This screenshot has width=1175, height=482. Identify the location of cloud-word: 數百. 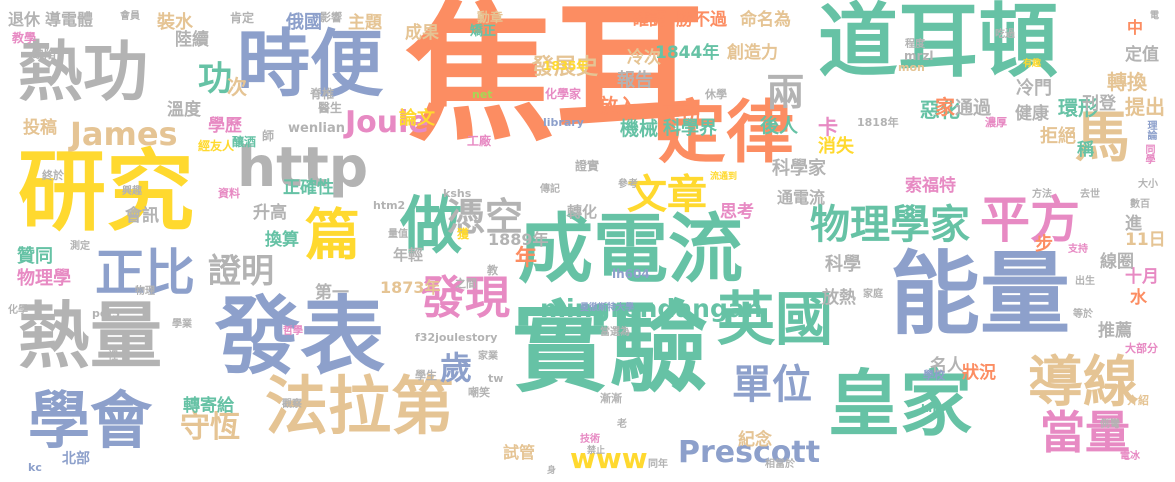
(1140, 204).